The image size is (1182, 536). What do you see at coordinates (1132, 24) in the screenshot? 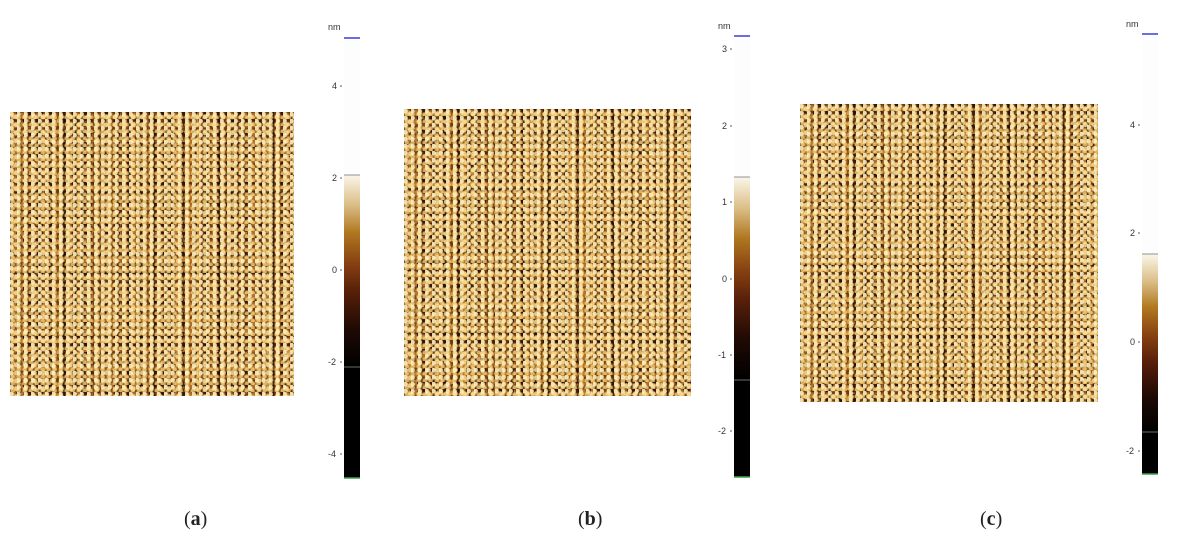
I see `unit-label-c: nm` at bounding box center [1132, 24].